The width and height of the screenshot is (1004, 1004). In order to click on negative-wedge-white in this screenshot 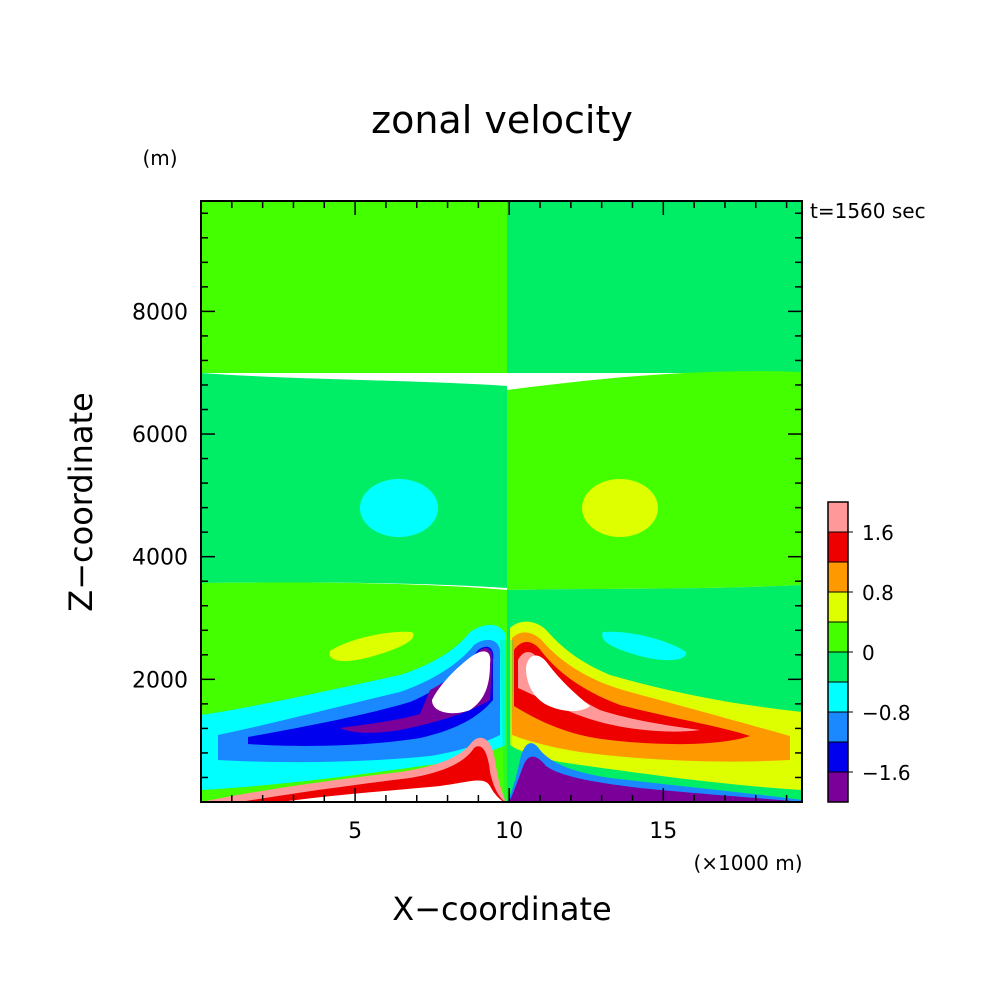, I will do `click(461, 682)`.